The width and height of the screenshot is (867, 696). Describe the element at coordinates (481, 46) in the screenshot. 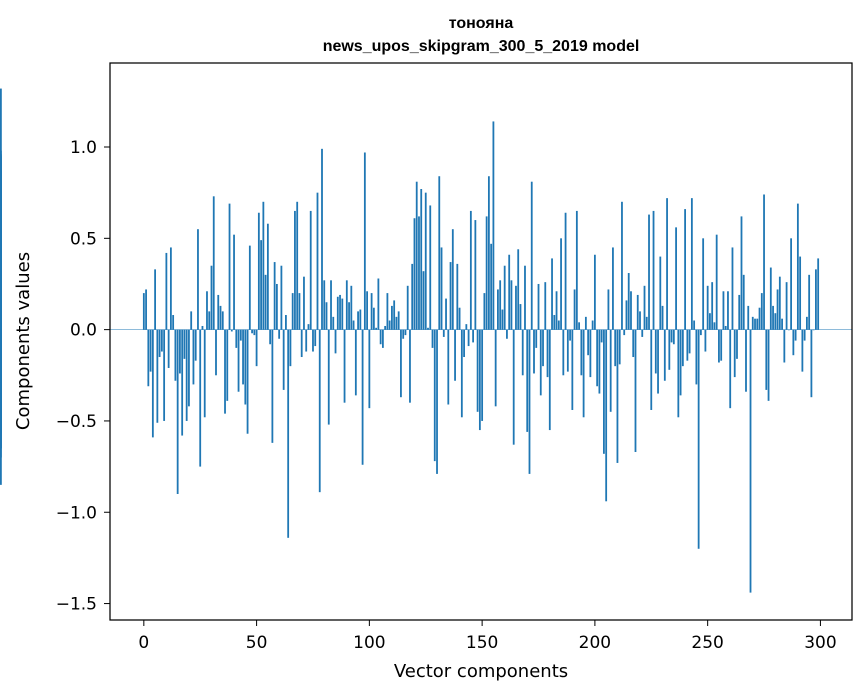

I see `chart-subtitle: news_upos_skipgram_300_5_2019 model` at that location.